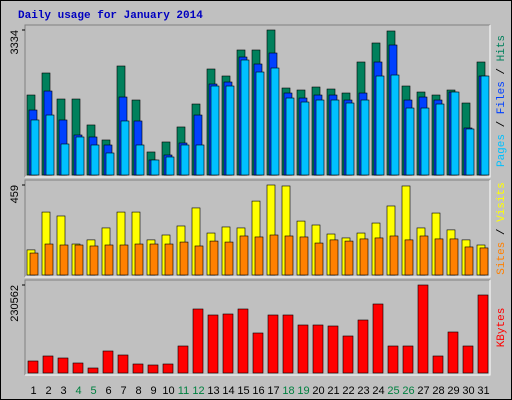 Image resolution: width=512 pixels, height=400 pixels. I want to click on x-tick-label: 30, so click(468, 391).